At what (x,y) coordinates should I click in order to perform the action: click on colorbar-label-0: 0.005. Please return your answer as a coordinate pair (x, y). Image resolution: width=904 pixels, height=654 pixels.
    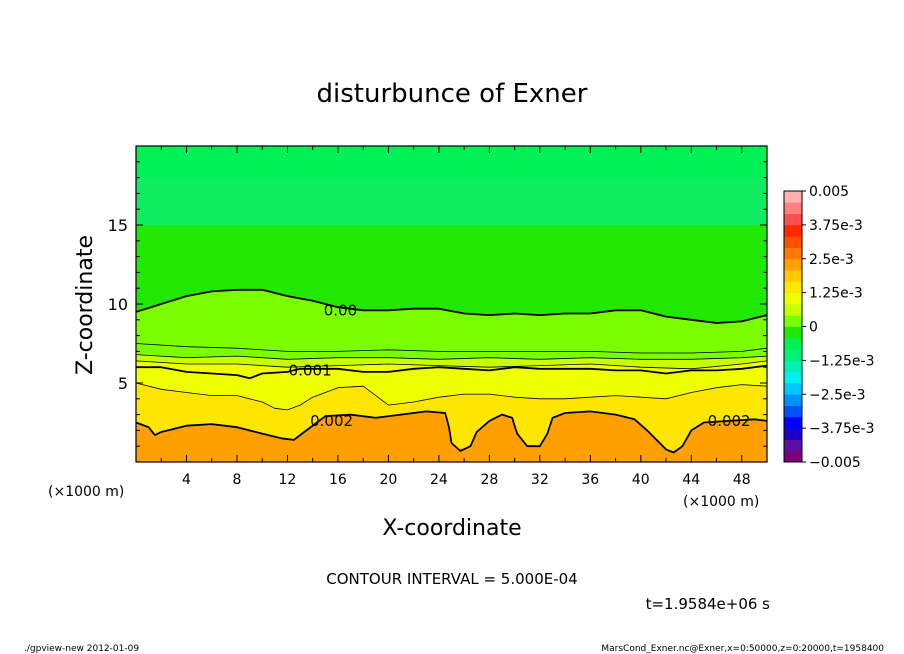
    Looking at the image, I should click on (829, 192).